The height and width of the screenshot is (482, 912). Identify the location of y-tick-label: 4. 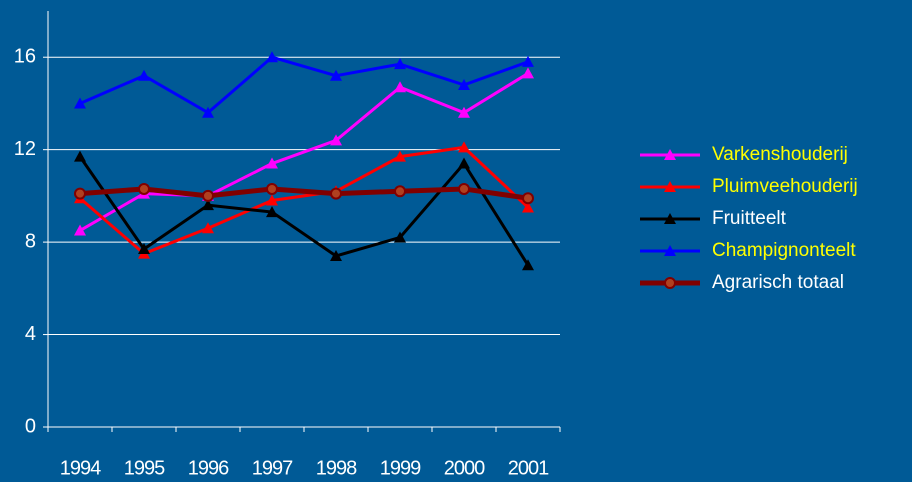
(30, 334).